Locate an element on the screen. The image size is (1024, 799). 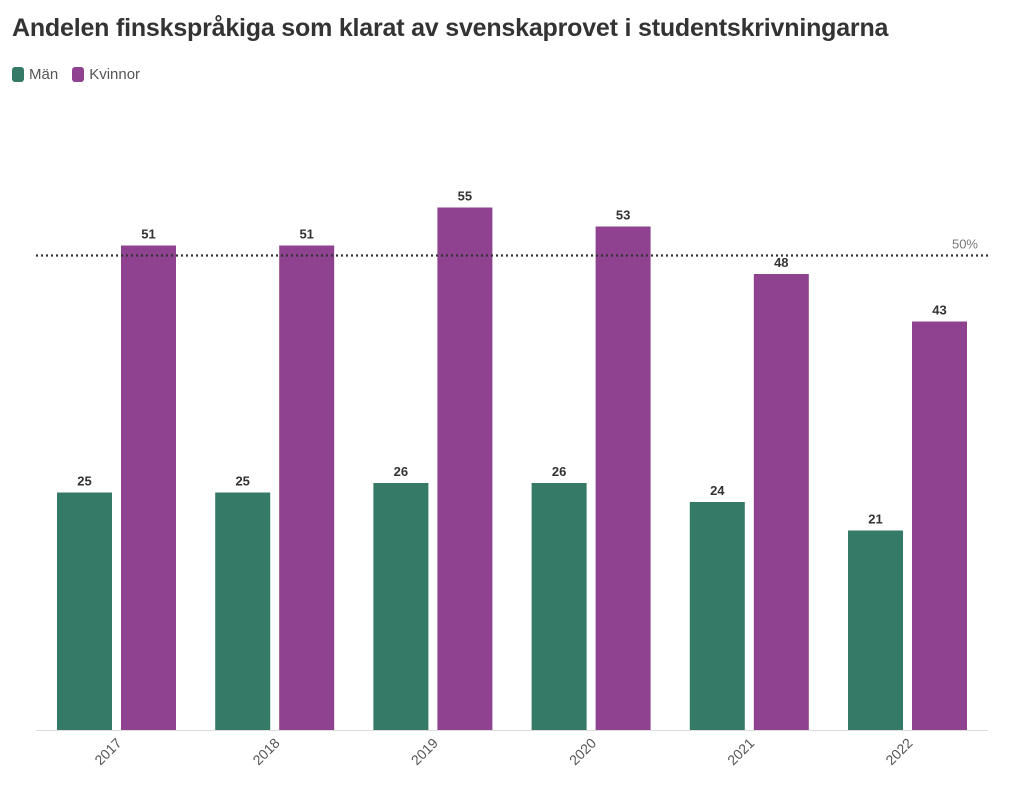
legend-label-kvinnor: Kvinnor is located at coordinates (115, 74).